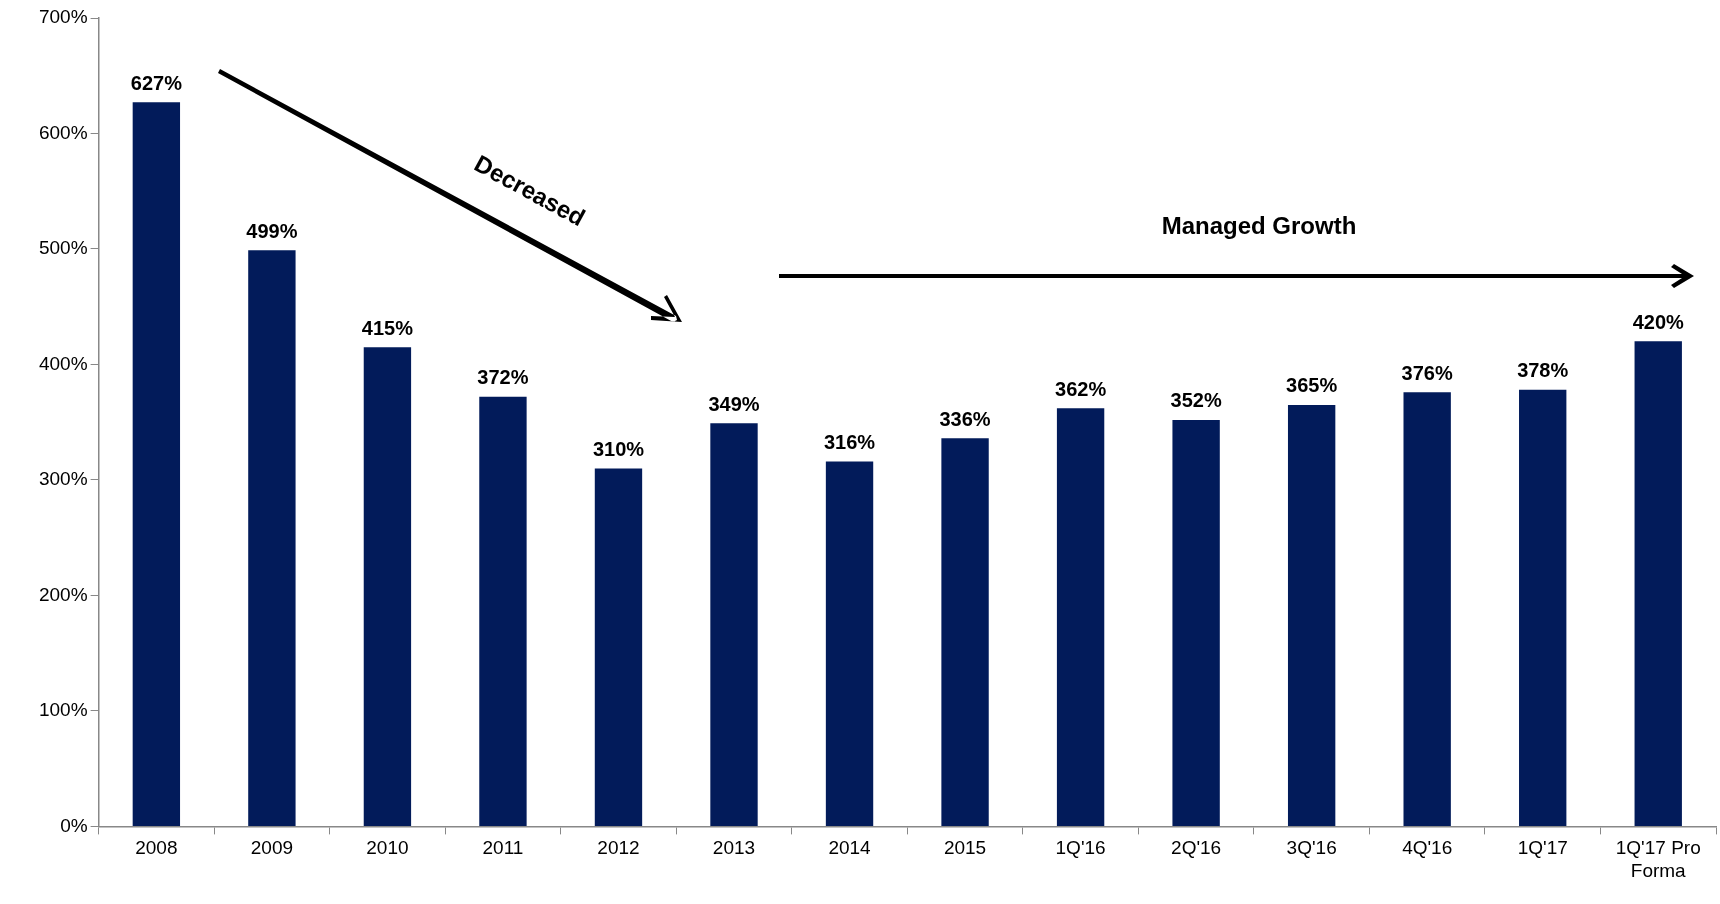 Image resolution: width=1720 pixels, height=904 pixels. Describe the element at coordinates (63, 132) in the screenshot. I see `y-tick-label: 600%` at that location.